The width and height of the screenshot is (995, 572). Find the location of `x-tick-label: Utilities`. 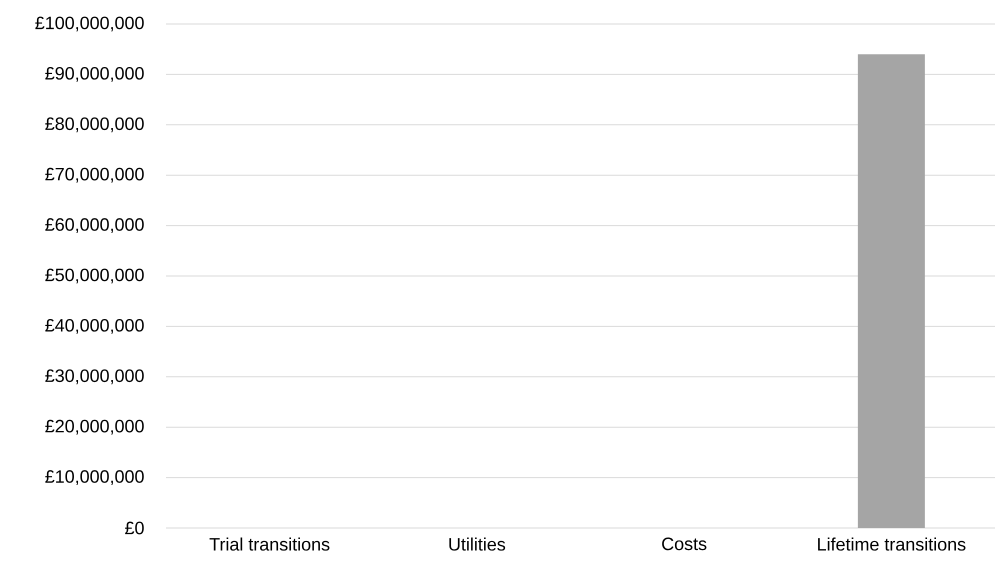

x-tick-label: Utilities is located at coordinates (477, 544).